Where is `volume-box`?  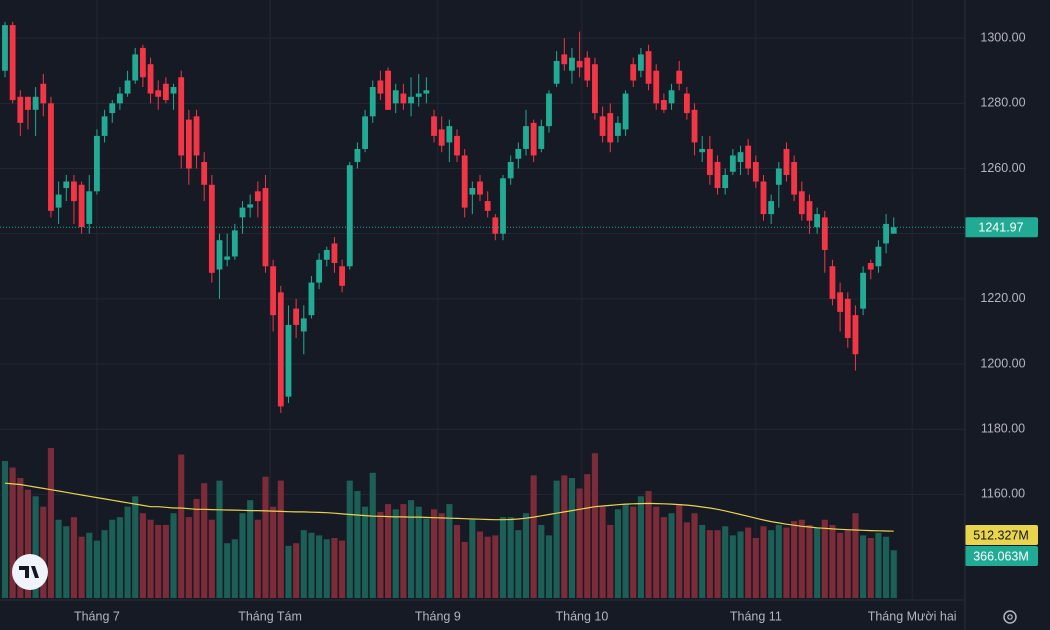
volume-box is located at coordinates (1001, 556).